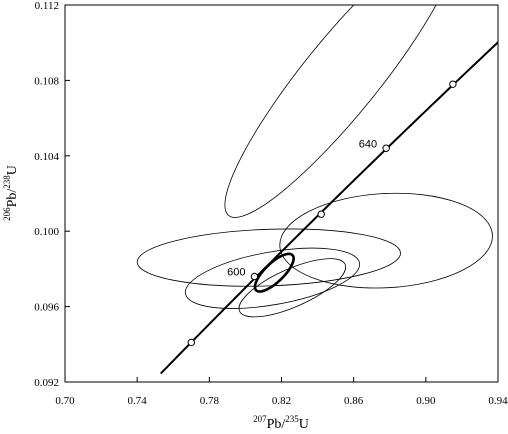 The image size is (508, 434). What do you see at coordinates (46, 157) in the screenshot?
I see `y-tick-label: 0.104` at bounding box center [46, 157].